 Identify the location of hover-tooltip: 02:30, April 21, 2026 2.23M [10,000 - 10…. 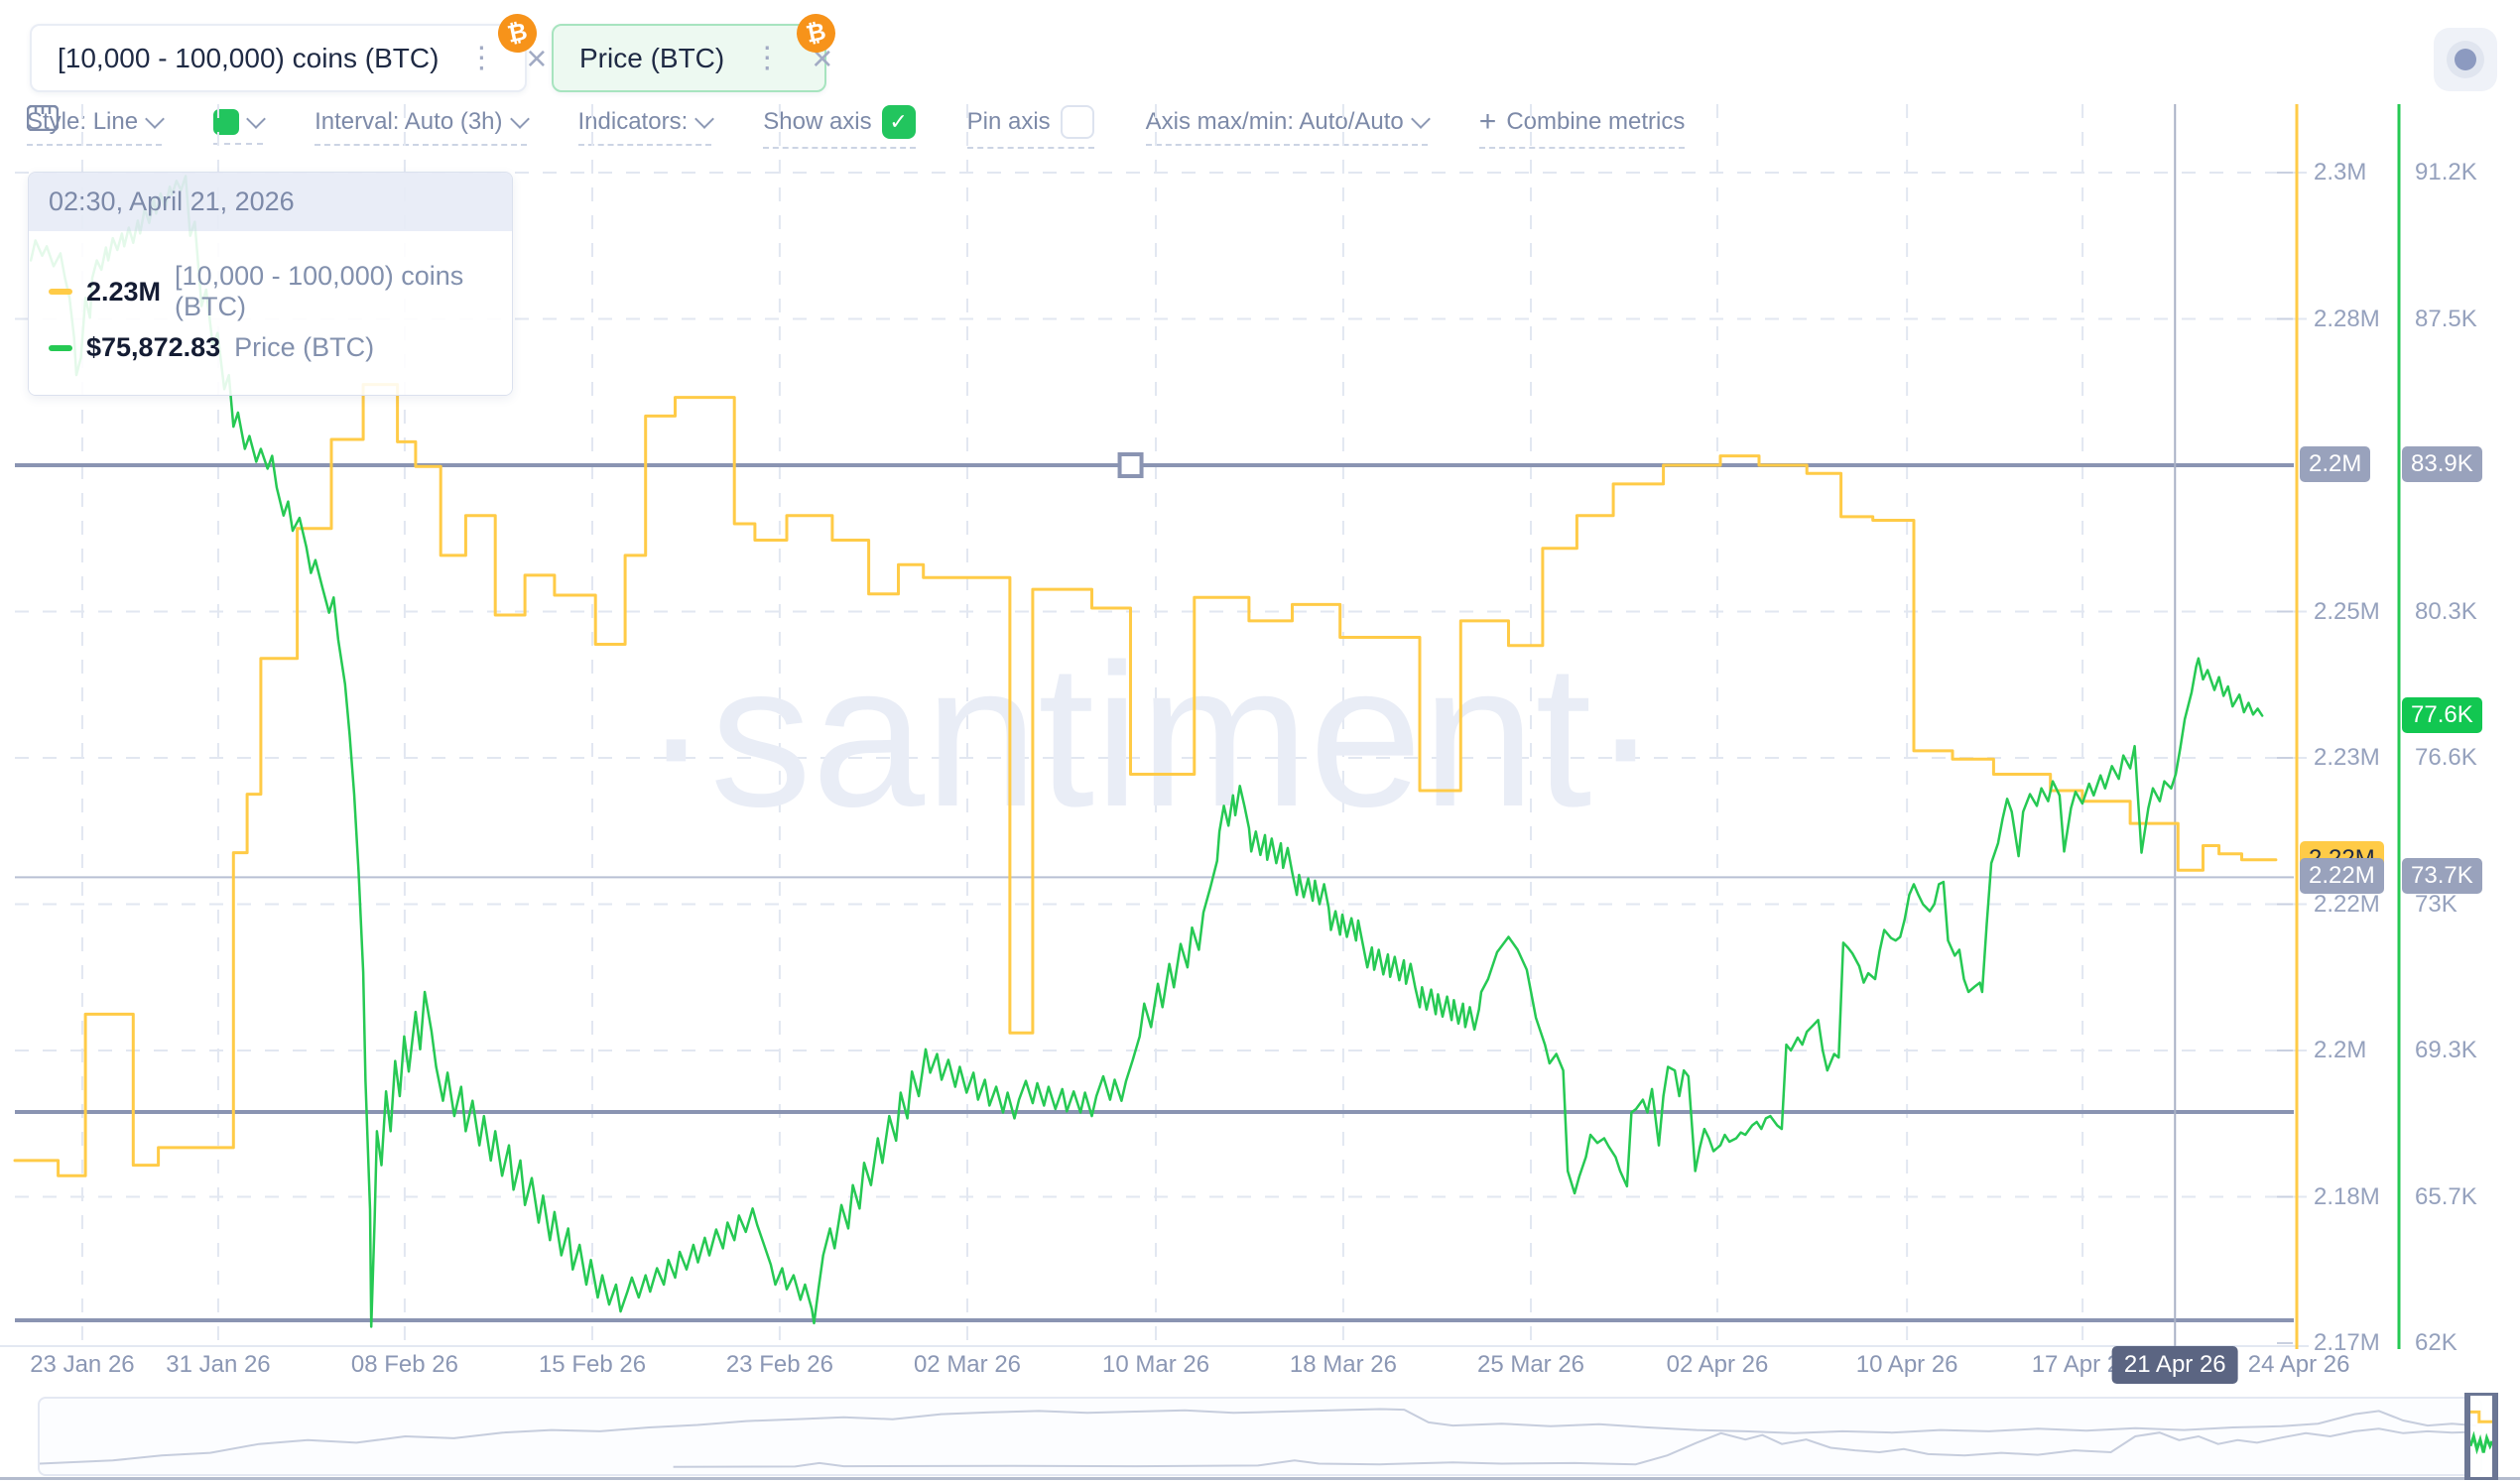
(270, 284).